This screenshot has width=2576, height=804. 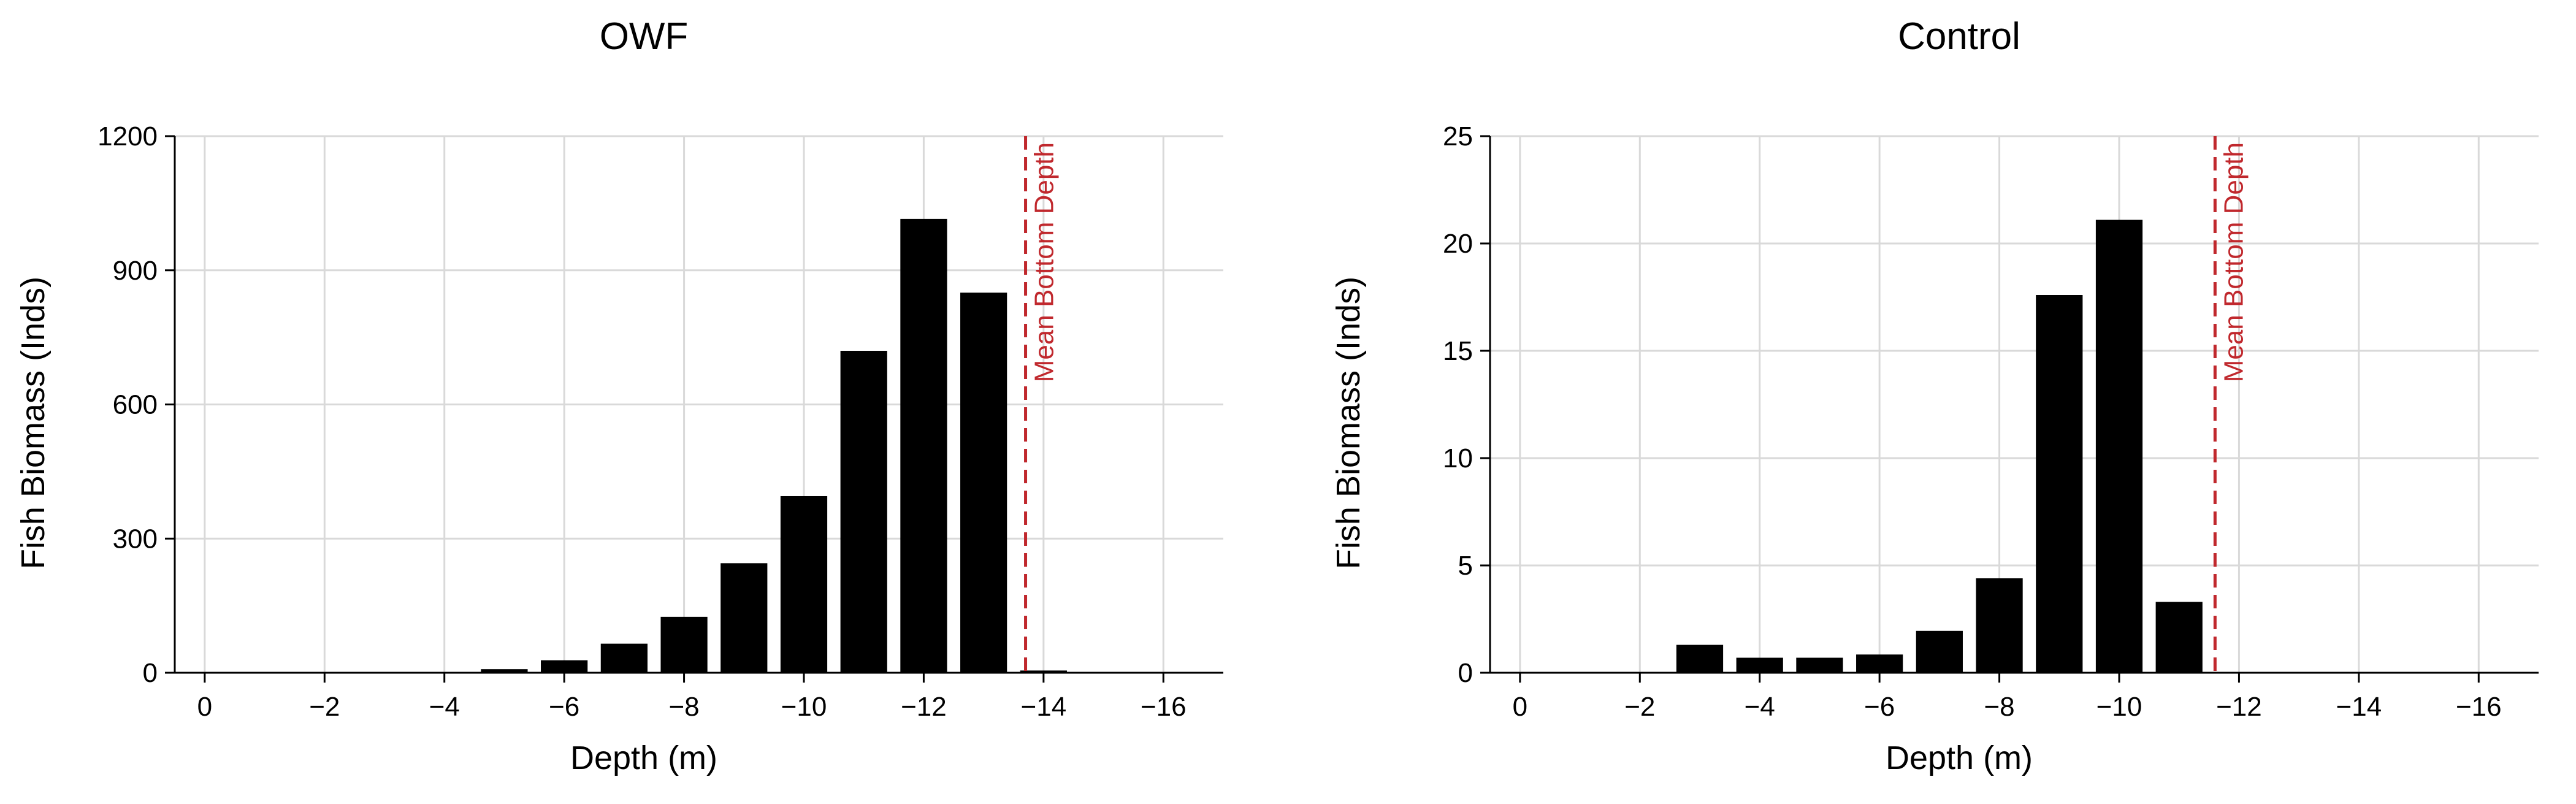 I want to click on chart-title: OWF, so click(x=644, y=36).